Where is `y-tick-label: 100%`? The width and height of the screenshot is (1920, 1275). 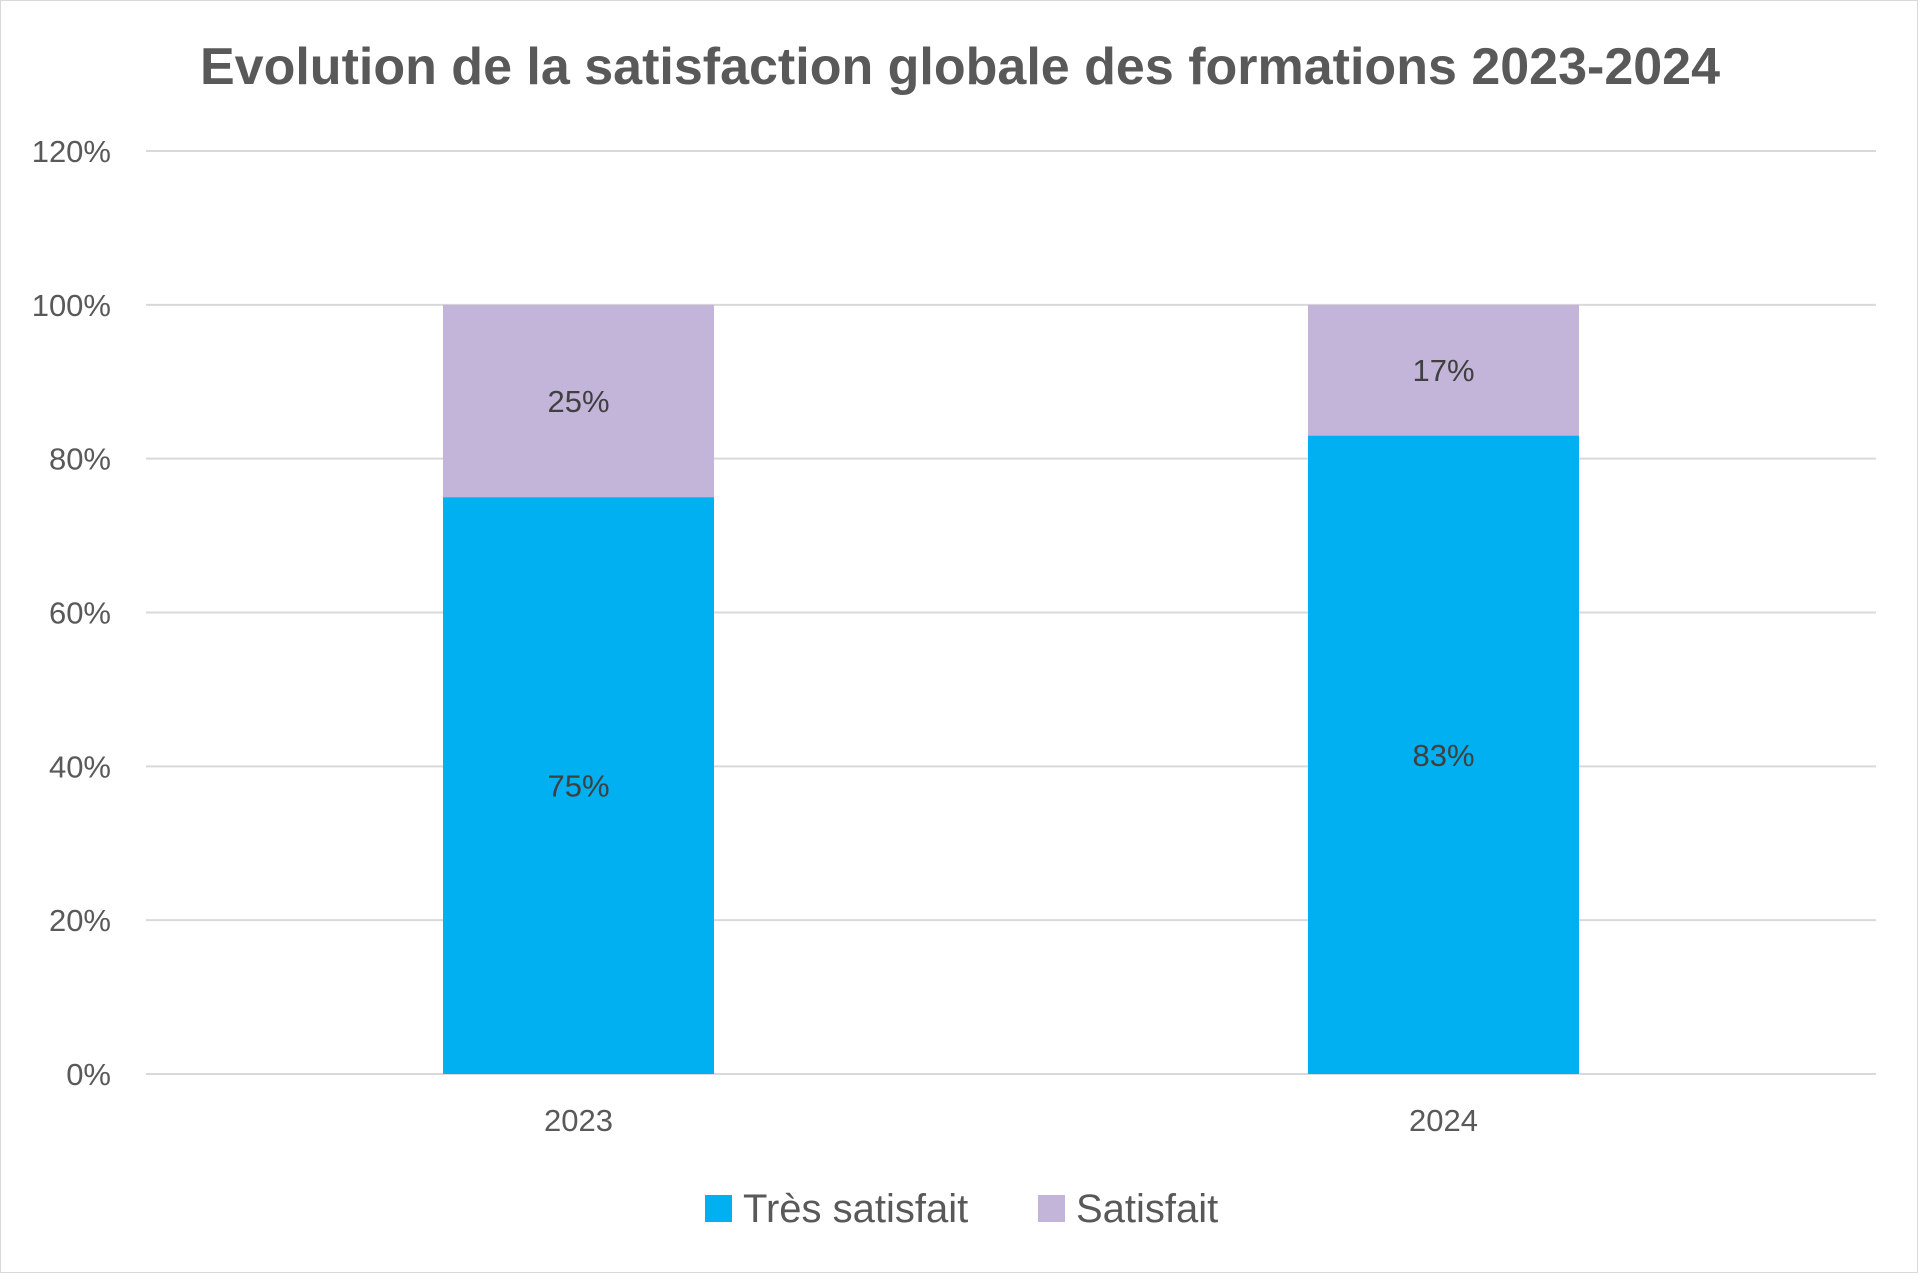
y-tick-label: 100% is located at coordinates (71, 305).